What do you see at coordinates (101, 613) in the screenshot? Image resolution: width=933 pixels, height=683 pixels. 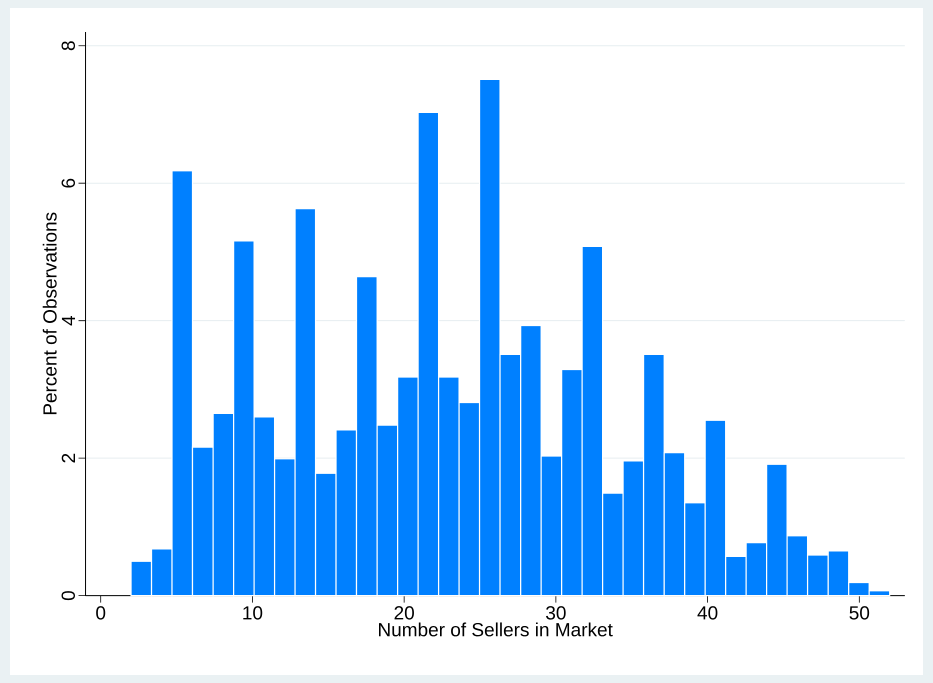 I see `x-tick-label: 0` at bounding box center [101, 613].